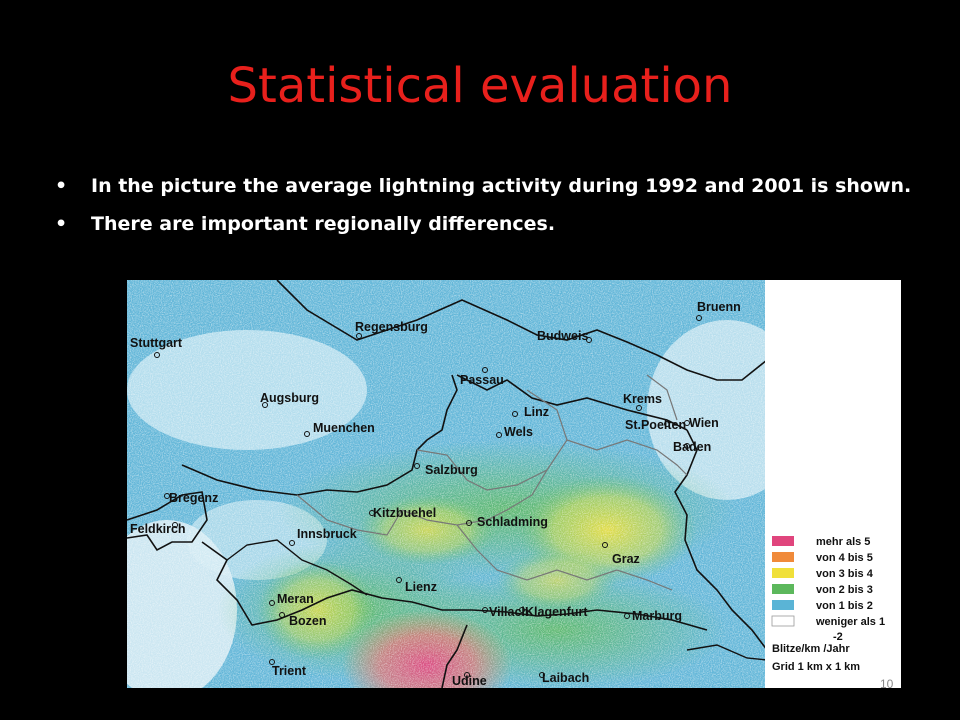 The width and height of the screenshot is (960, 720). Describe the element at coordinates (327, 534) in the screenshot. I see `city-label-innsbruck: Innsbruck` at that location.